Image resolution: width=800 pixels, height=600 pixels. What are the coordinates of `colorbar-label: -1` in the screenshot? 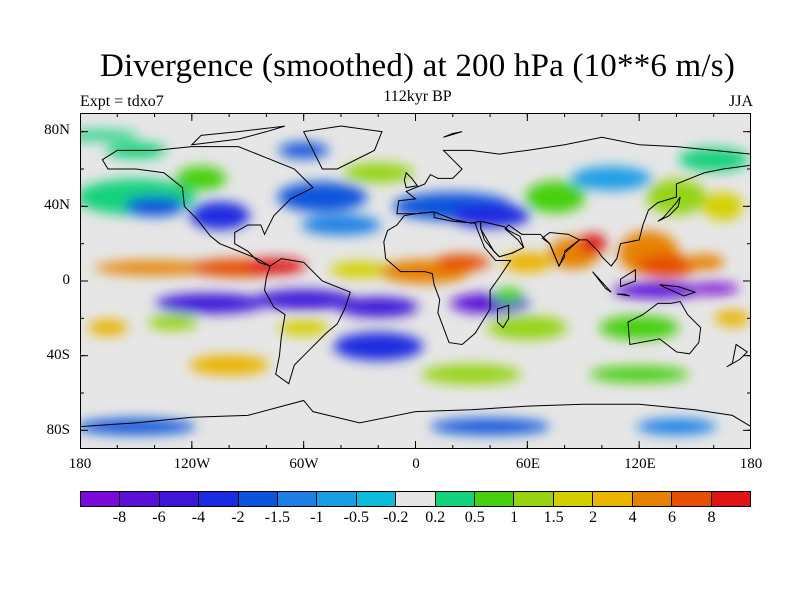 It's located at (317, 517).